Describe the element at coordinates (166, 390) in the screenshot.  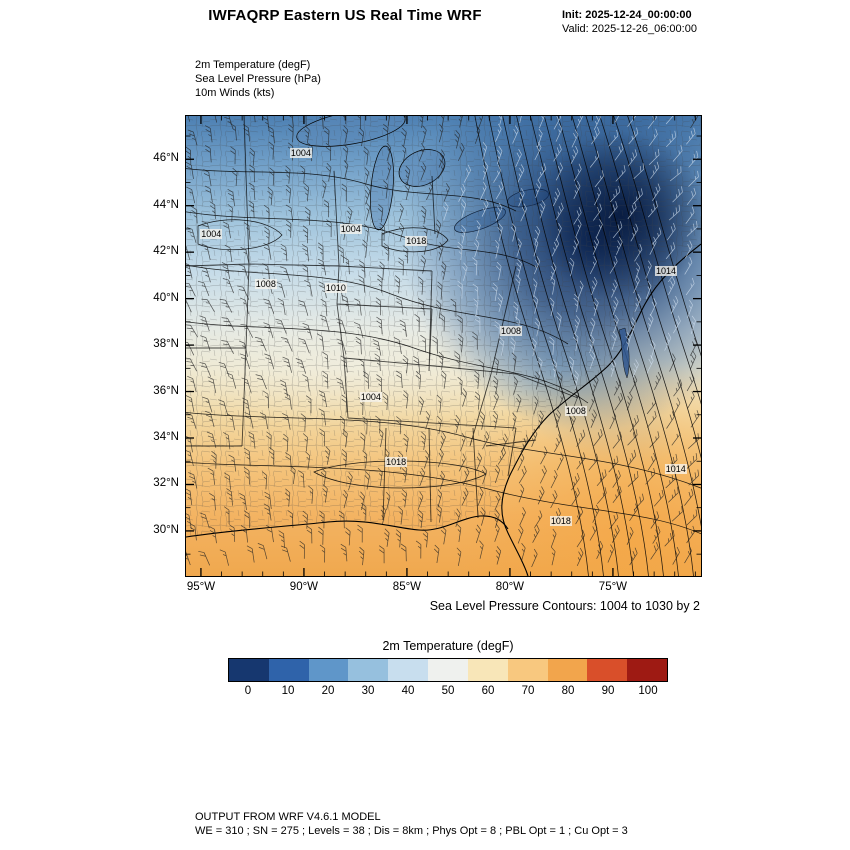
I see `lat-label: 36°N` at that location.